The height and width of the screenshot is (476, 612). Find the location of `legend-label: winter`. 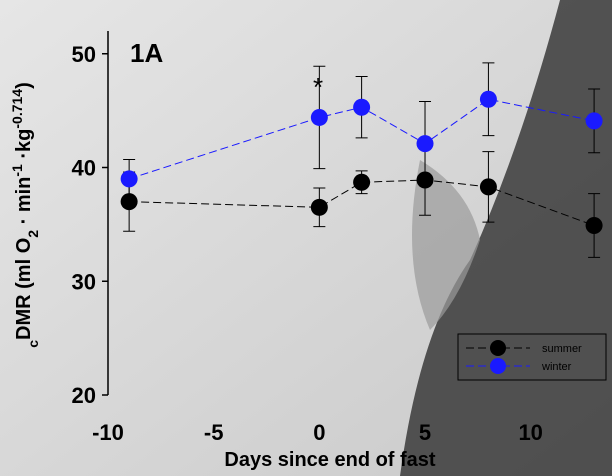

legend-label: winter is located at coordinates (556, 367).